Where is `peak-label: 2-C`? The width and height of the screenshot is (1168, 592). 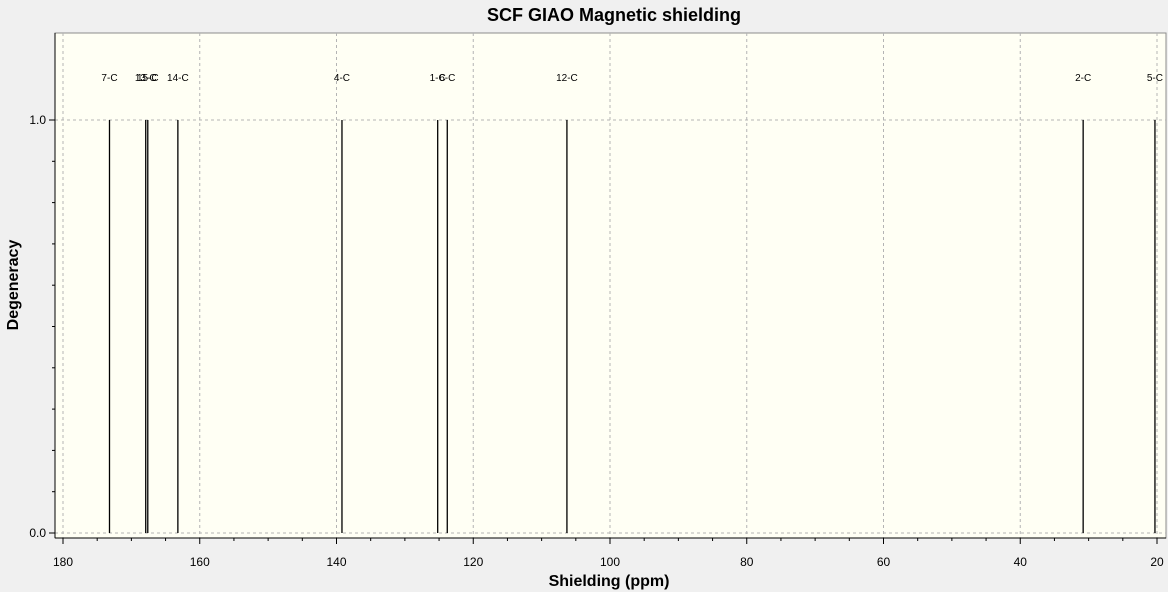
peak-label: 2-C is located at coordinates (1083, 78).